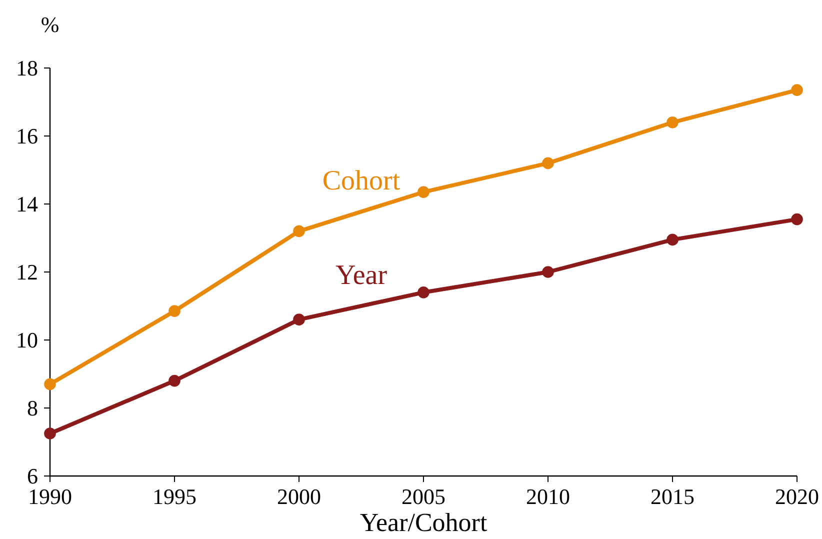 The image size is (822, 539). What do you see at coordinates (424, 522) in the screenshot?
I see `x-axis-title: Year/Cohort` at bounding box center [424, 522].